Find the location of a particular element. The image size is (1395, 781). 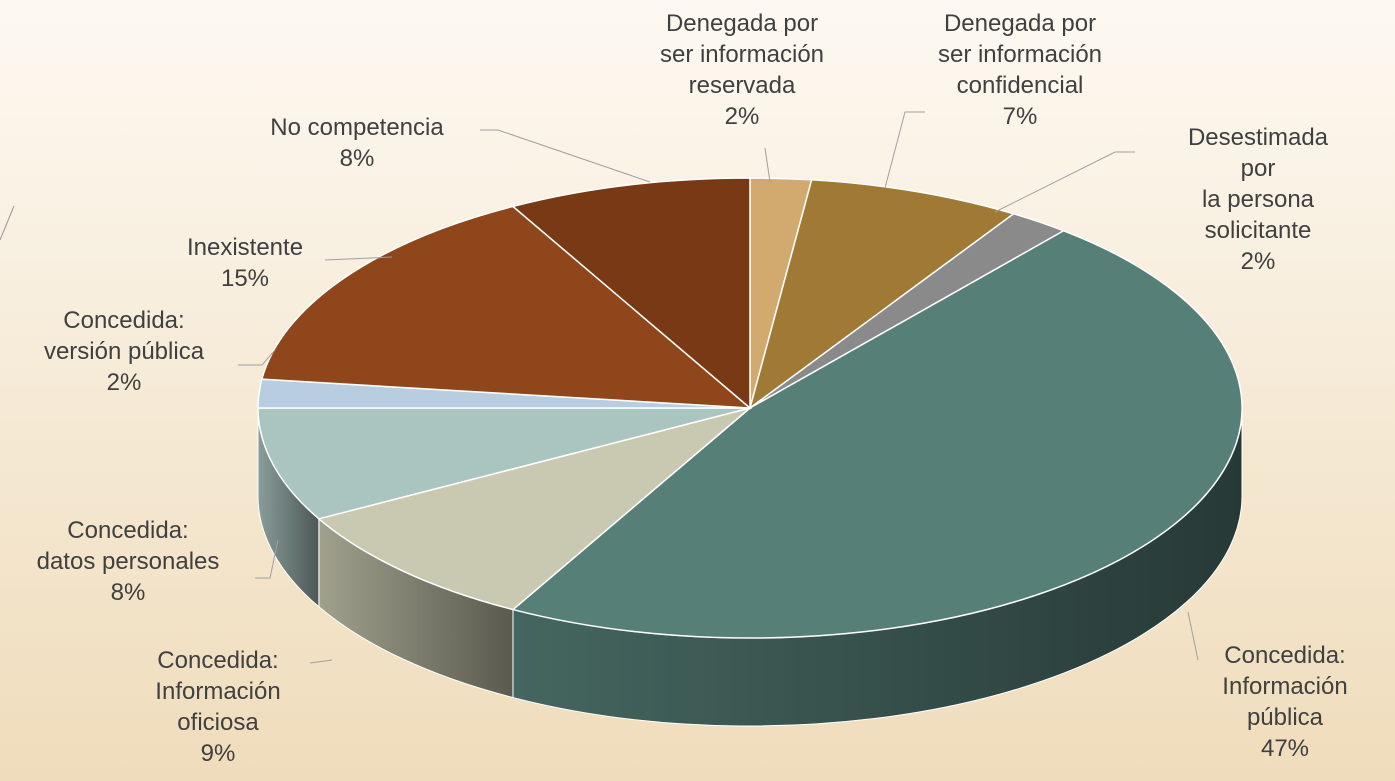

data-label: Concedida: Información oficiosa 9% is located at coordinates (217, 707).